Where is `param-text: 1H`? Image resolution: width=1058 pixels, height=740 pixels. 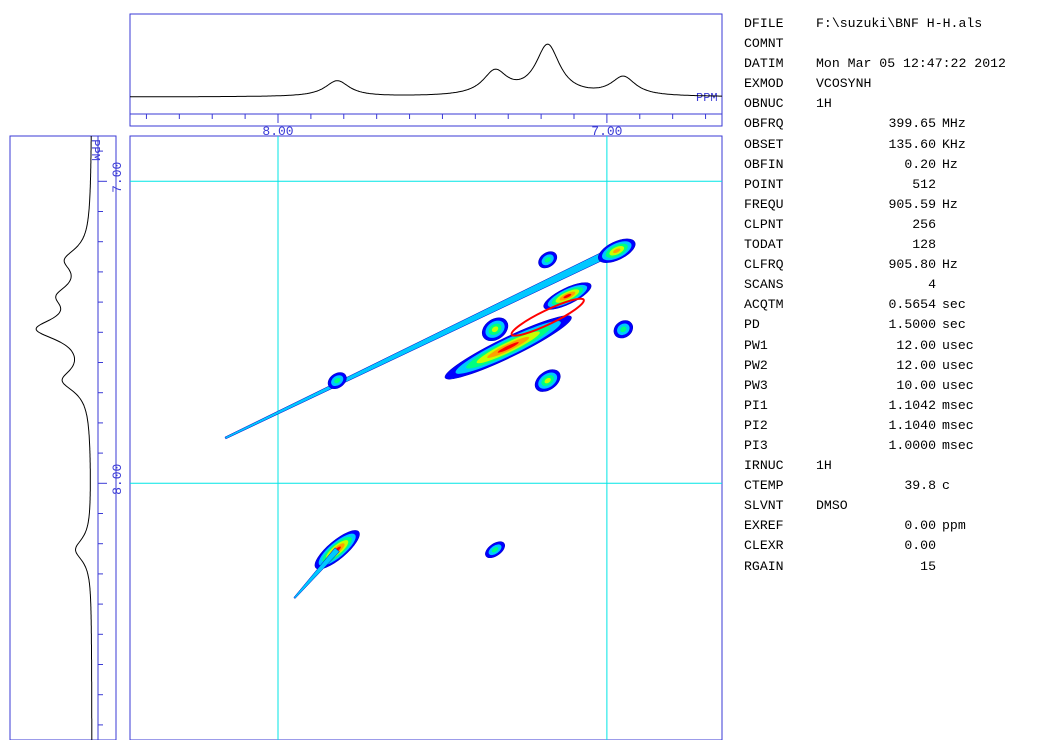 param-text: 1H is located at coordinates (824, 466).